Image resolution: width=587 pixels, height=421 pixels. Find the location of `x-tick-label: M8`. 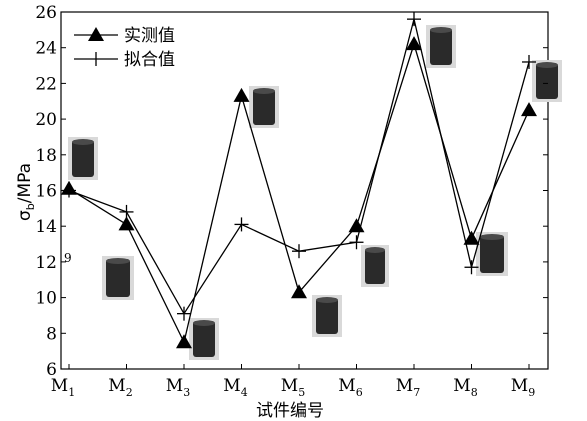

x-tick-label: M8 is located at coordinates (465, 387).